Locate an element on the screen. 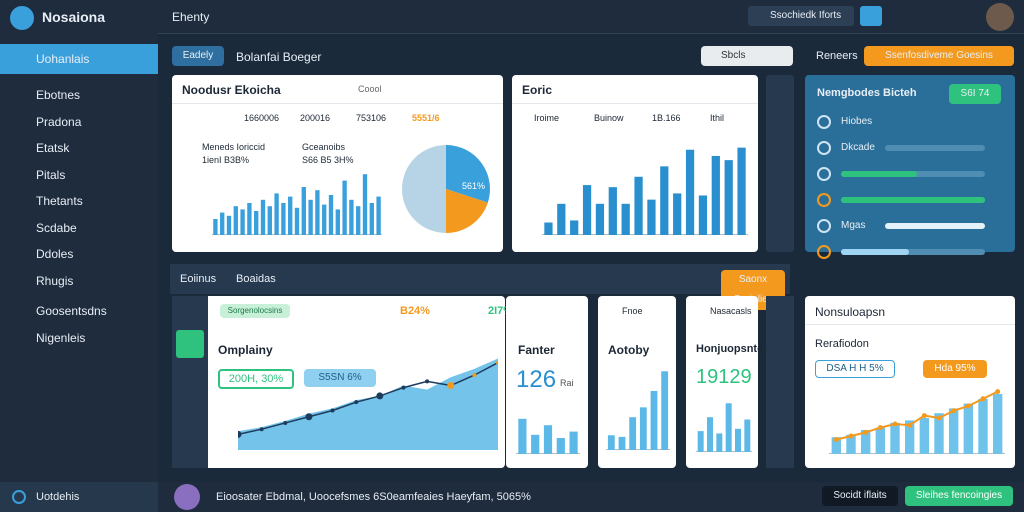 The width and height of the screenshot is (1024, 512). select: Sbcls is located at coordinates (747, 56).